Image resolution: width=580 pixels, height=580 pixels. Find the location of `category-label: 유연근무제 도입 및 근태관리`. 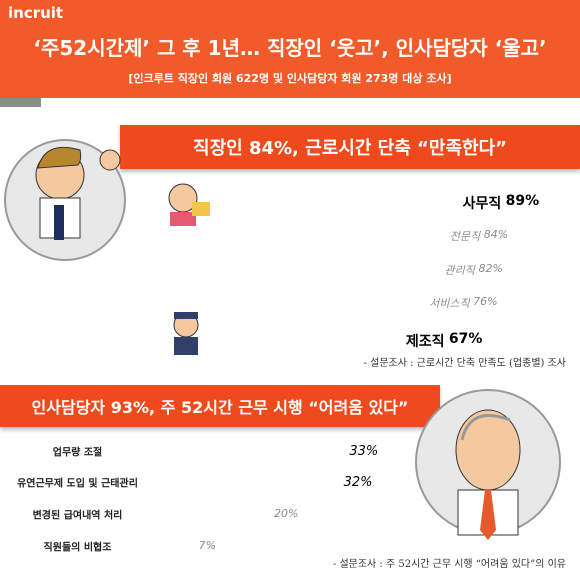

category-label: 유연근무제 도입 및 근태관리 is located at coordinates (77, 483).